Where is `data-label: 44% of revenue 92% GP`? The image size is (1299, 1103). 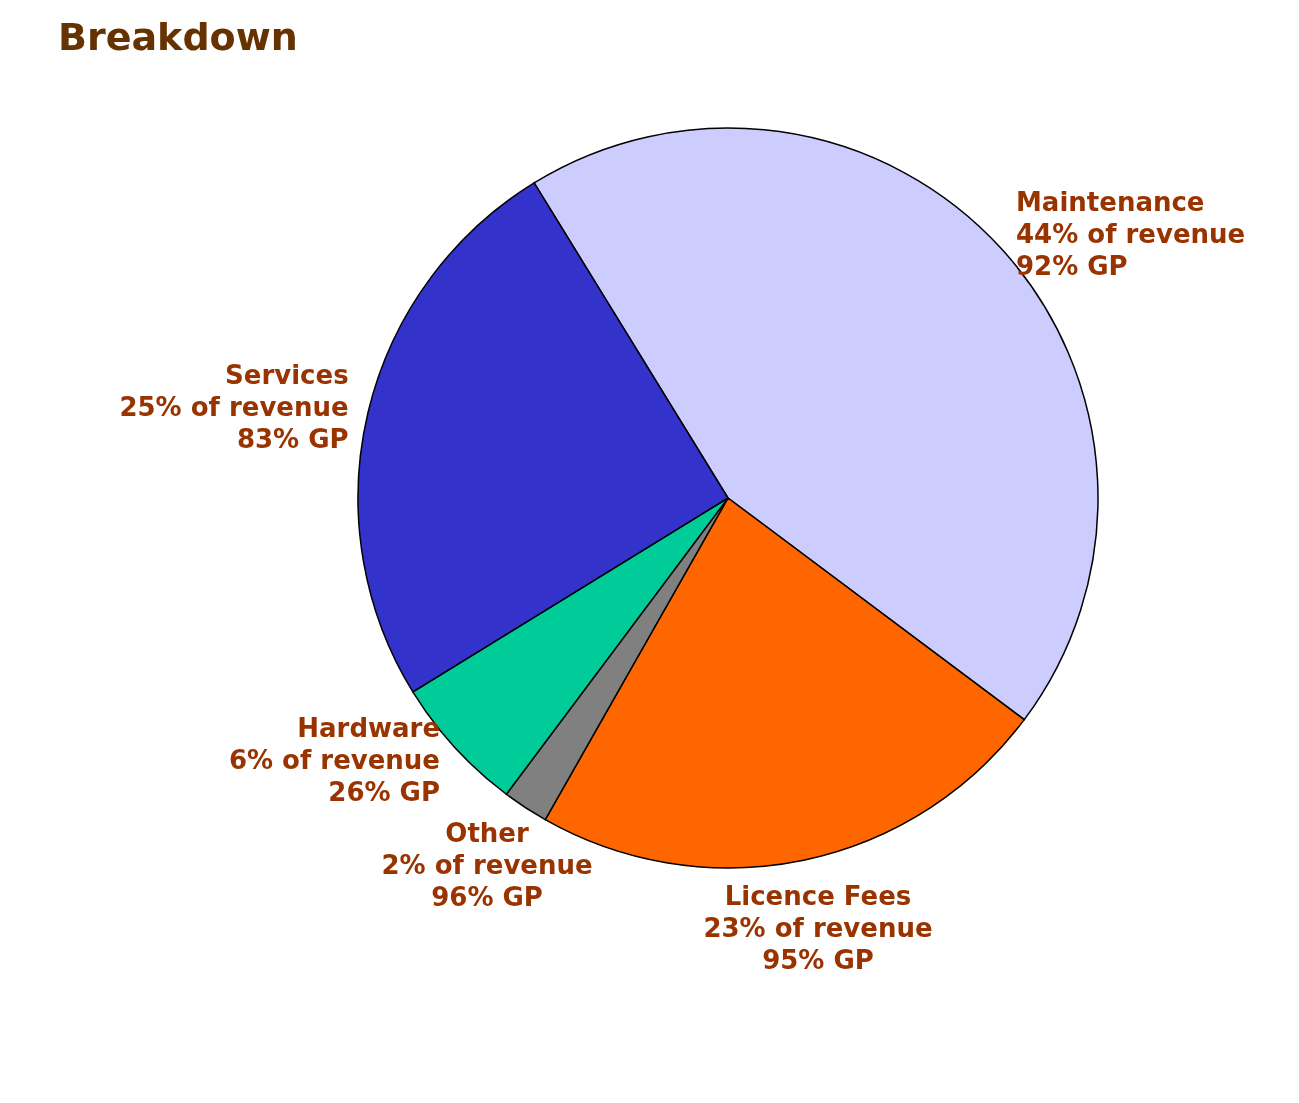 data-label: 44% of revenue 92% GP is located at coordinates (1131, 249).